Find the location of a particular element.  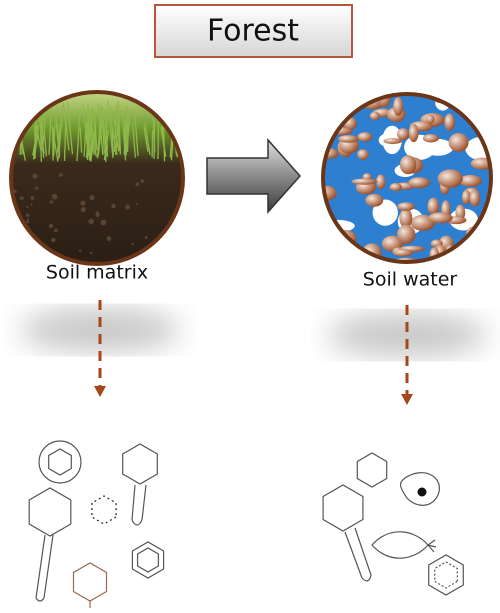

node-label: Soil matrix is located at coordinates (97, 273).